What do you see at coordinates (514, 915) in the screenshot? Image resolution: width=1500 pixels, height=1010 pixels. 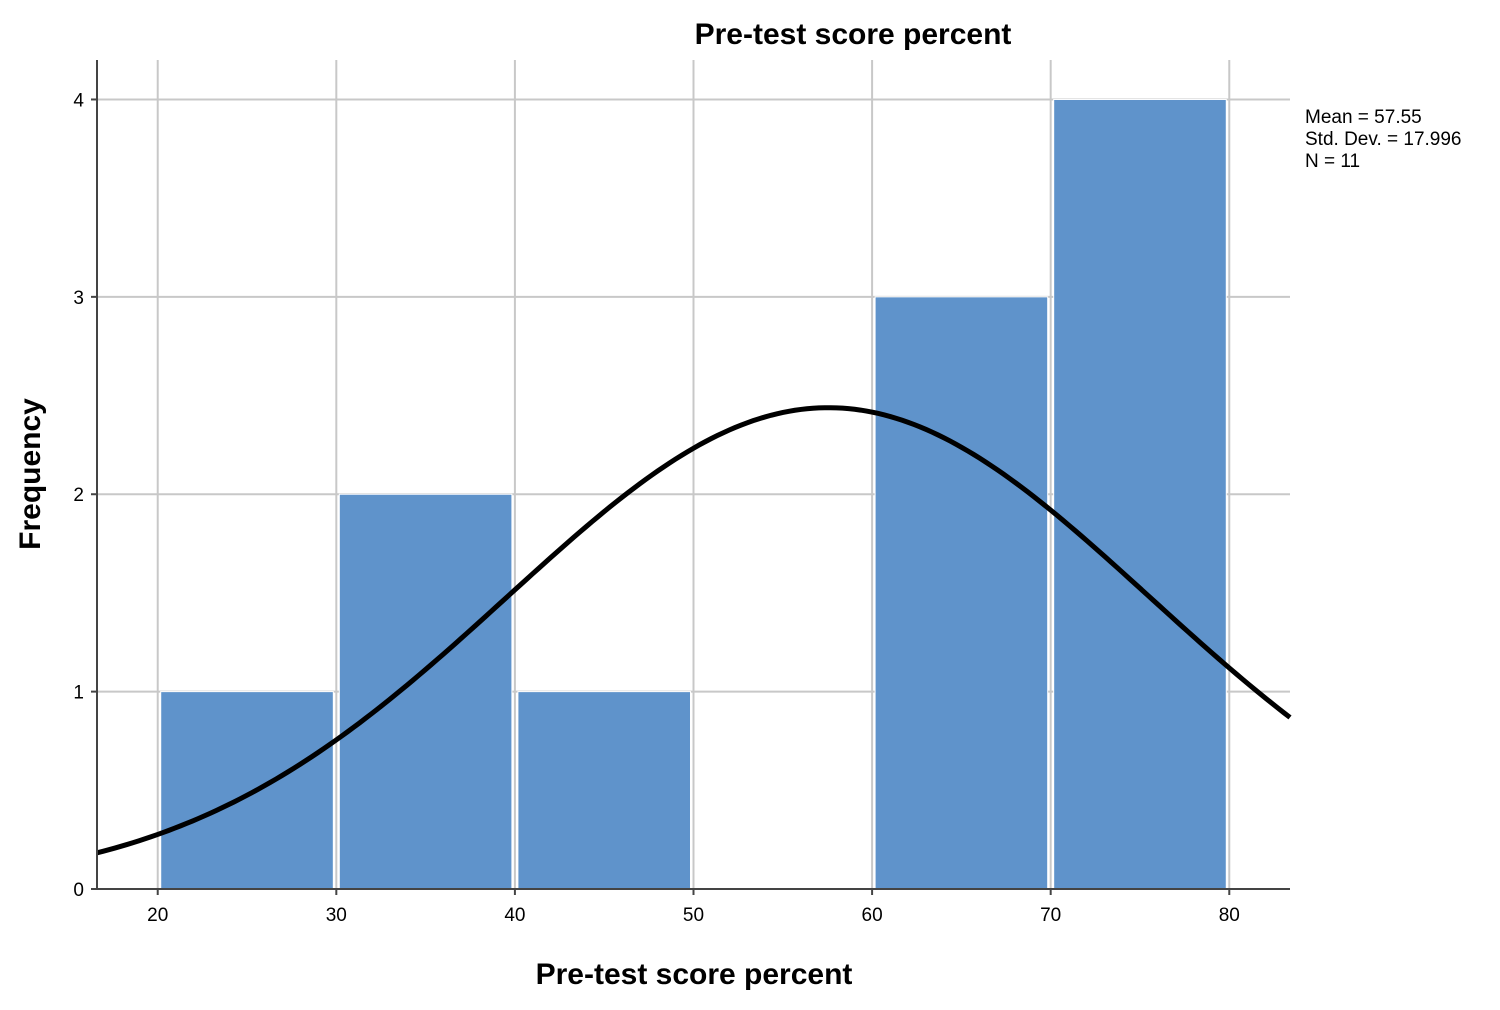 I see `x-tick-label-40: 40` at bounding box center [514, 915].